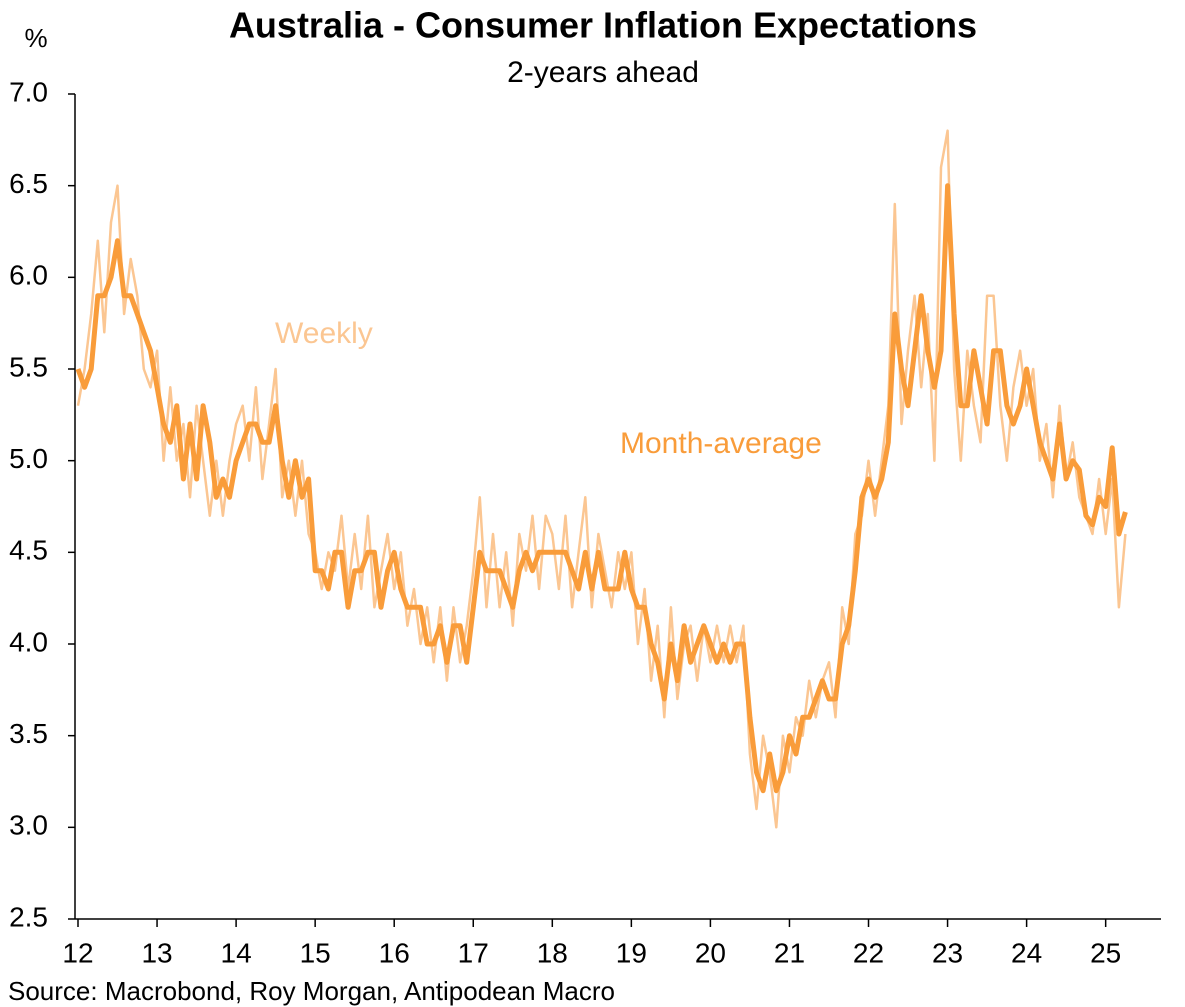 This screenshot has height=1007, width=1185. What do you see at coordinates (28, 458) in the screenshot?
I see `y-tick-label: 5.0` at bounding box center [28, 458].